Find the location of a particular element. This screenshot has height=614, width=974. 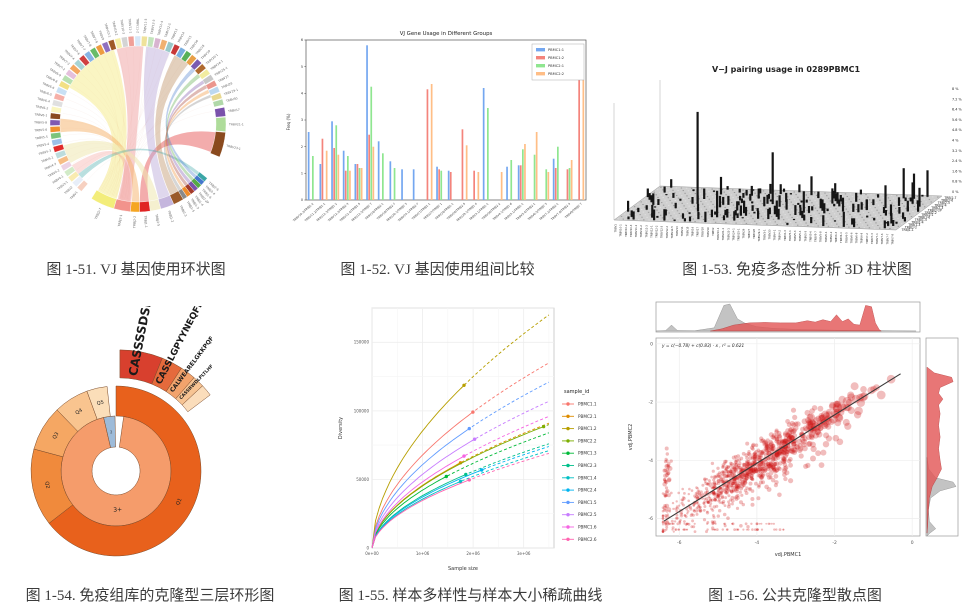

svg-text: 2.4 % is located at coordinates (957, 161).